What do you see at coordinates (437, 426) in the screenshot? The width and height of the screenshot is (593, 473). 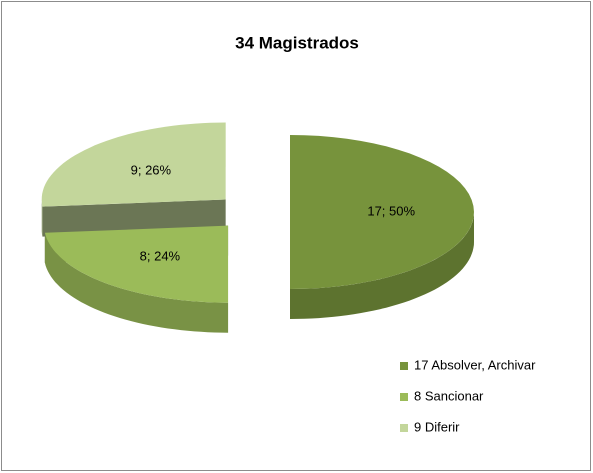 I see `legend-label: 9 Diferir` at bounding box center [437, 426].